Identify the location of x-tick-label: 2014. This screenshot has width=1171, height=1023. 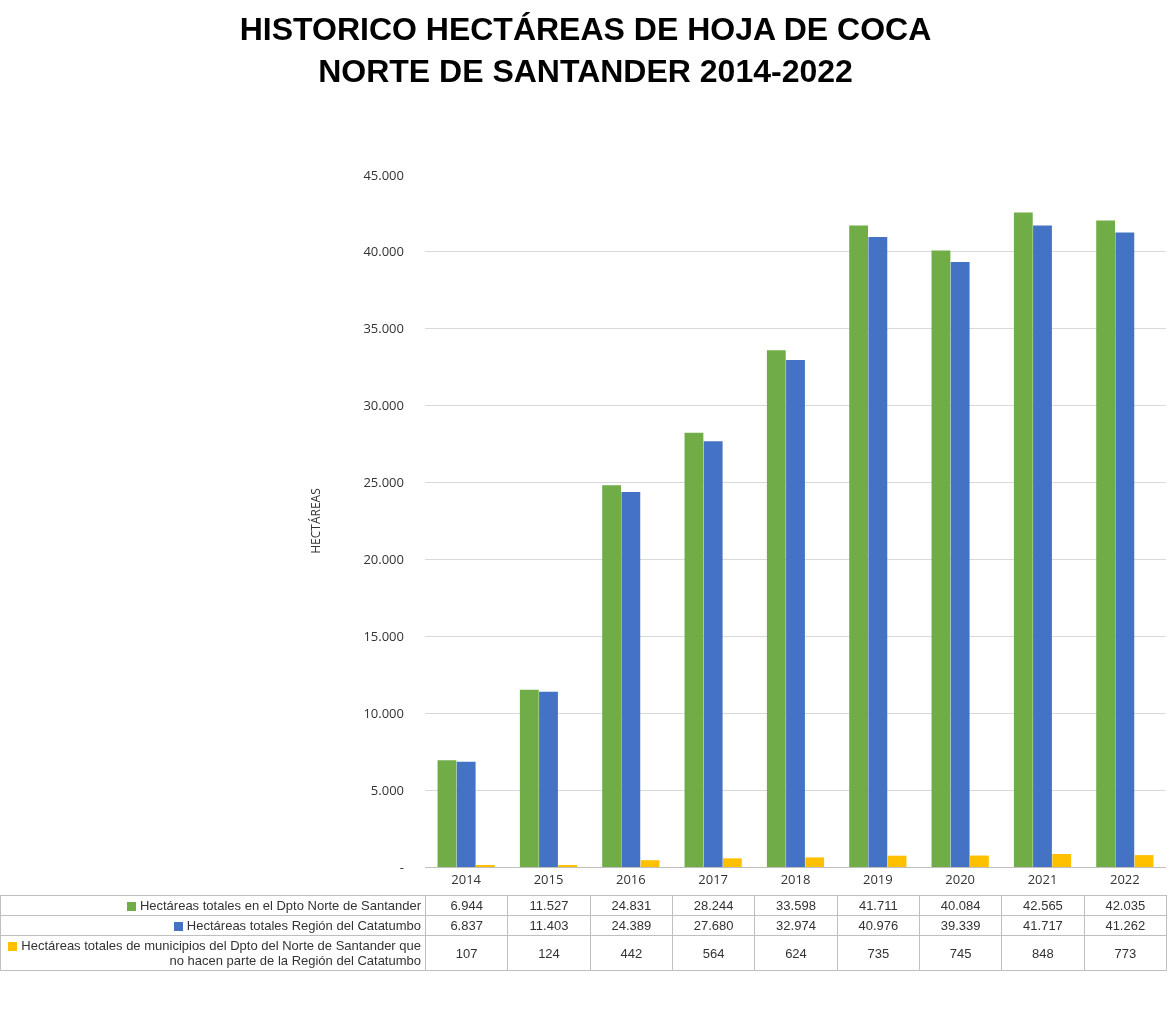
(466, 878).